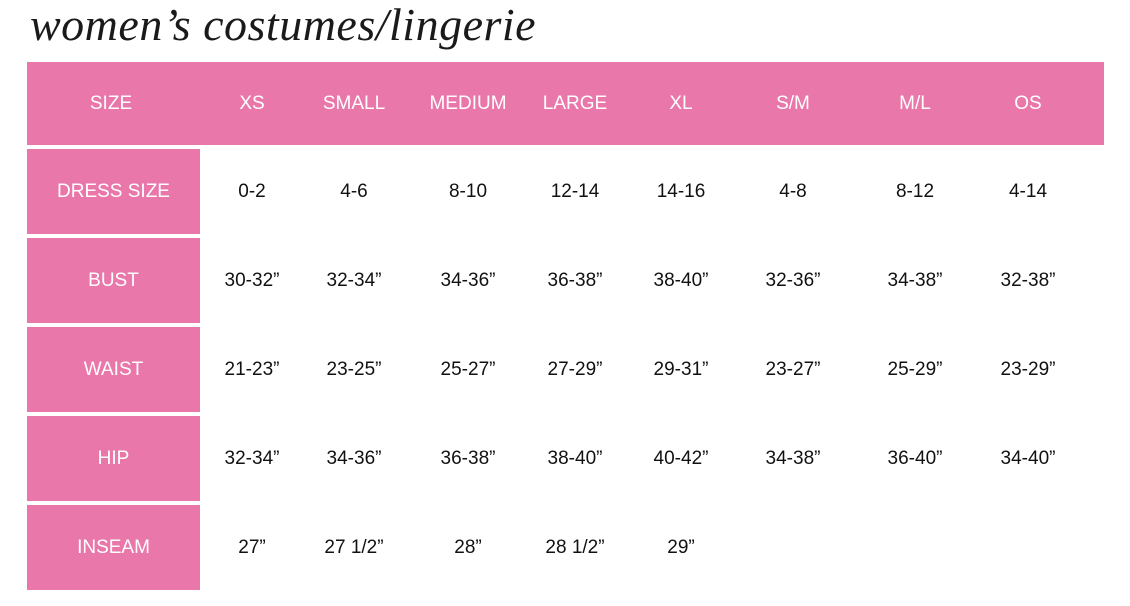 This screenshot has height=606, width=1130. I want to click on table-cell: 23-25”, so click(354, 369).